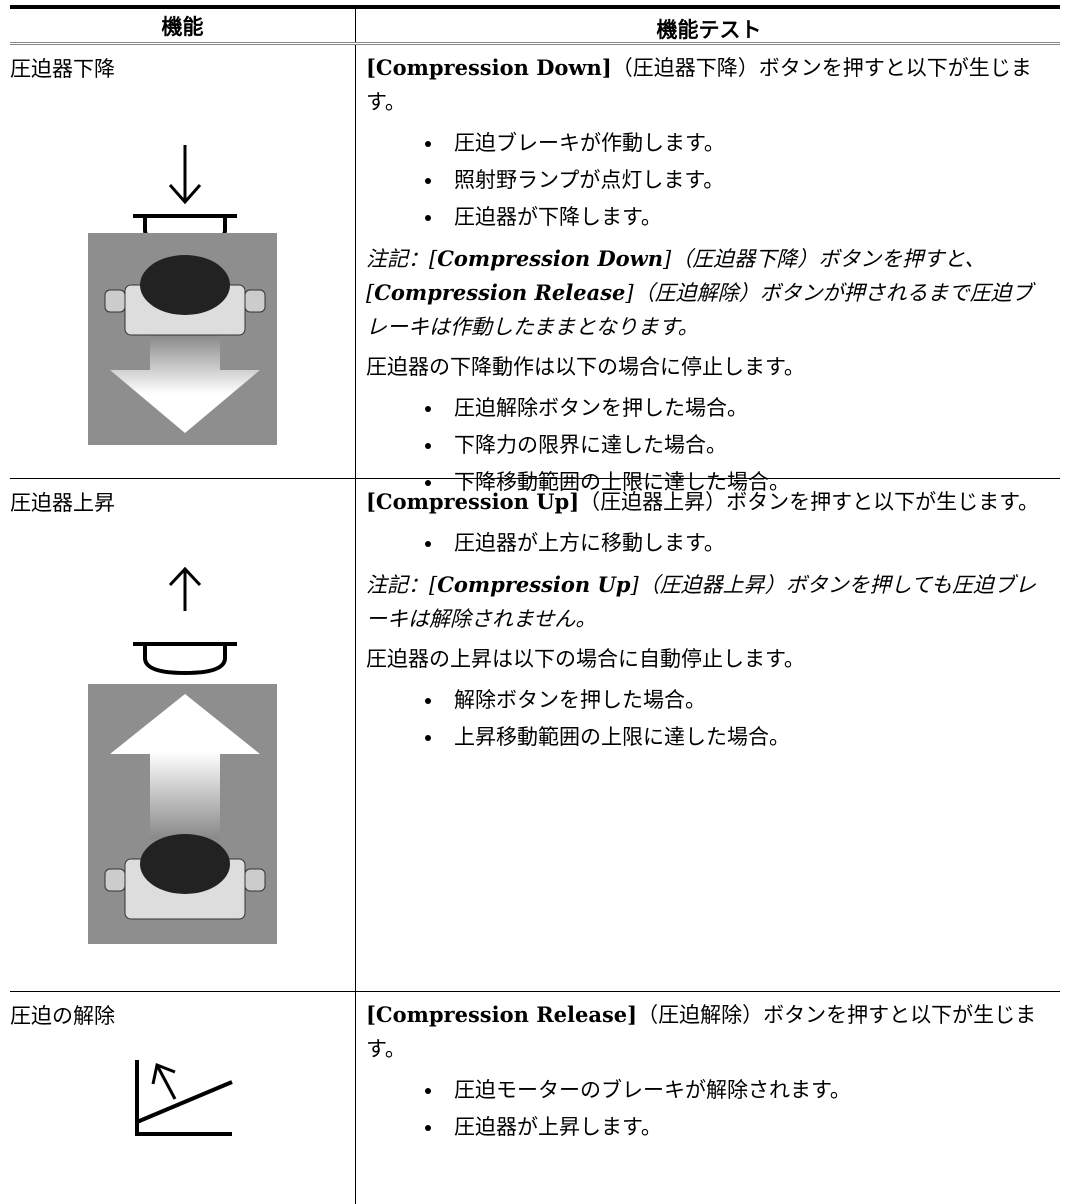 This screenshot has height=1204, width=1069. I want to click on intro: [Compression Up]（圧迫器上昇）ボタンを押すと以下が生じます。, so click(709, 502).